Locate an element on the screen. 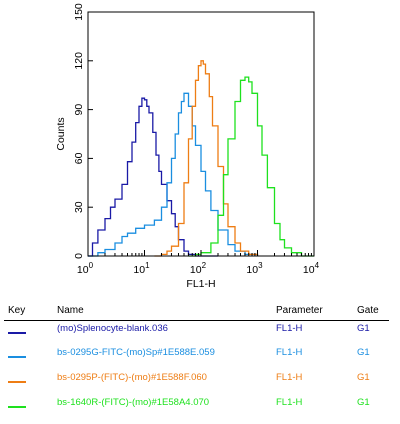 Image resolution: width=400 pixels, height=424 pixels. x-tick-label: 10² is located at coordinates (198, 268).